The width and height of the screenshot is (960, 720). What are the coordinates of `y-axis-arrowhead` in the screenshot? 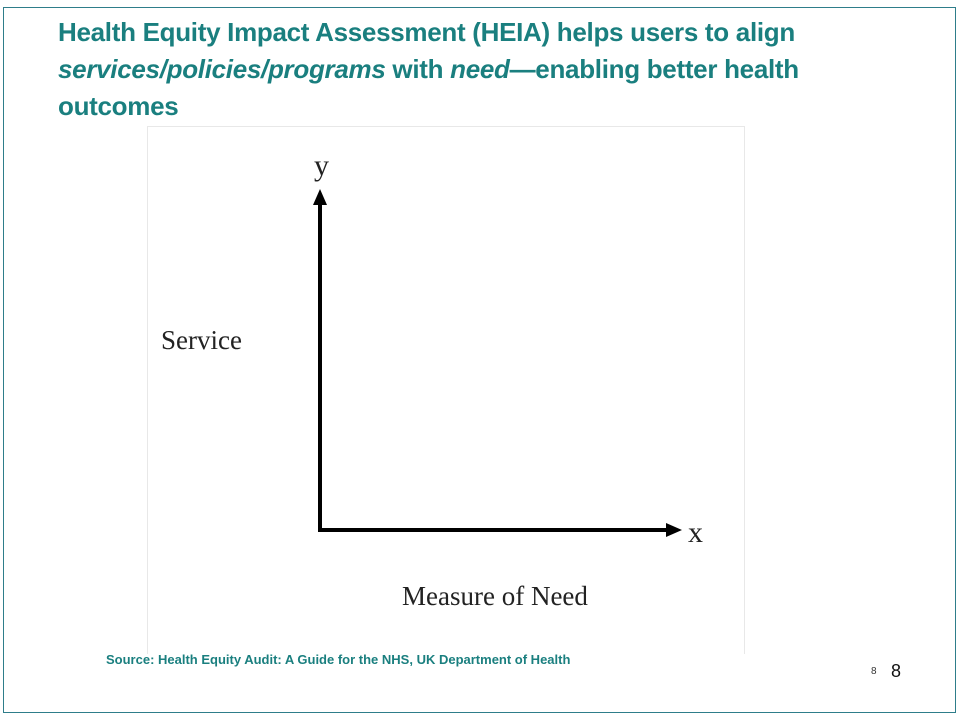 It's located at (320, 197).